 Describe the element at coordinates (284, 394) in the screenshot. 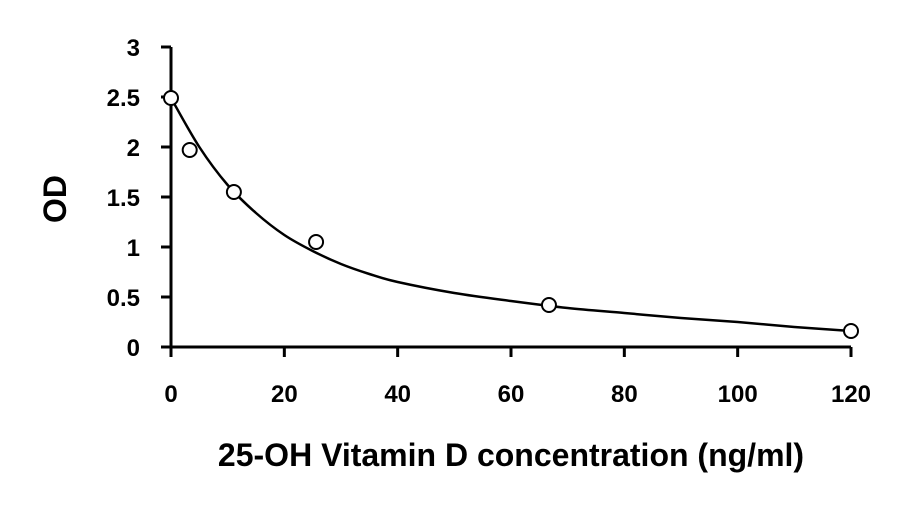

I see `x-tick-label: 20` at that location.